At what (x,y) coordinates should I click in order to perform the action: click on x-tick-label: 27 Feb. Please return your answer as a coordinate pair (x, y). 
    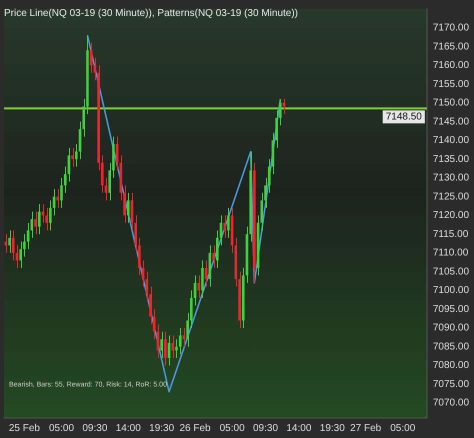
    Looking at the image, I should click on (366, 428).